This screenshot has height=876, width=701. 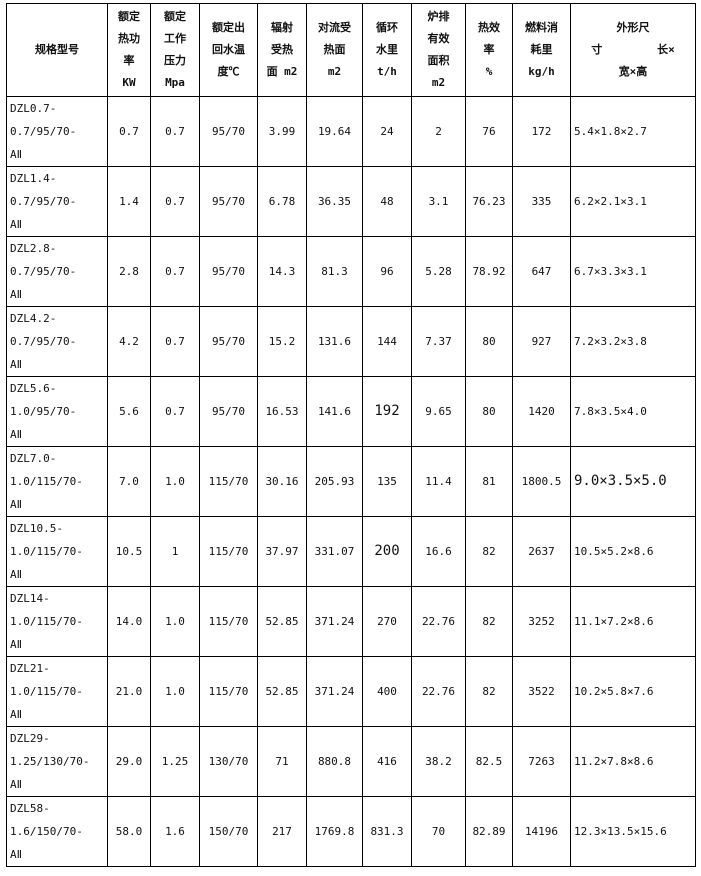 I want to click on table-cell: 10.5, so click(x=129, y=551).